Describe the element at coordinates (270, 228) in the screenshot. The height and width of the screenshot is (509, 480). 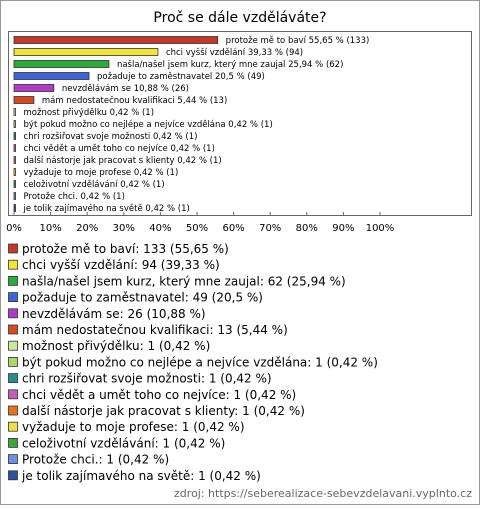
I see `x-tick-label: 70%` at that location.